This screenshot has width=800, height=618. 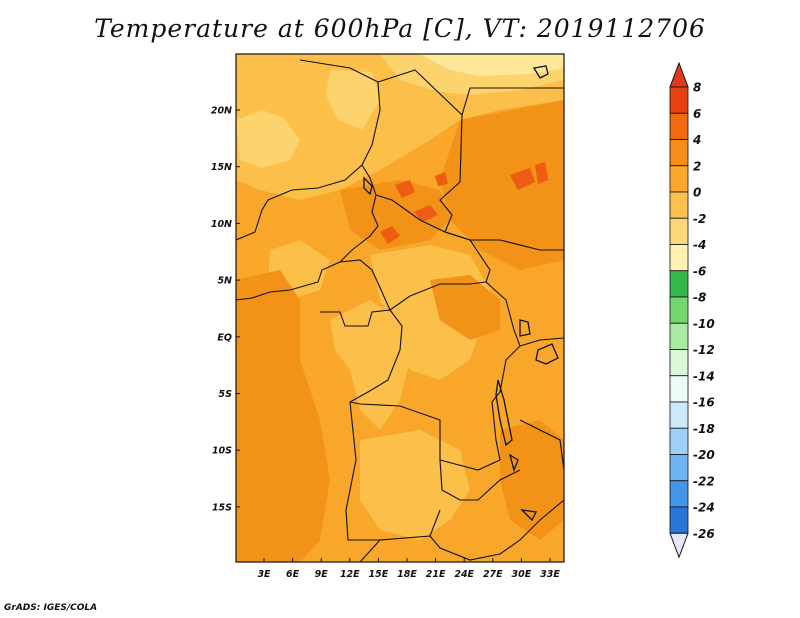 What do you see at coordinates (293, 574) in the screenshot?
I see `x-tick-label: 6E` at bounding box center [293, 574].